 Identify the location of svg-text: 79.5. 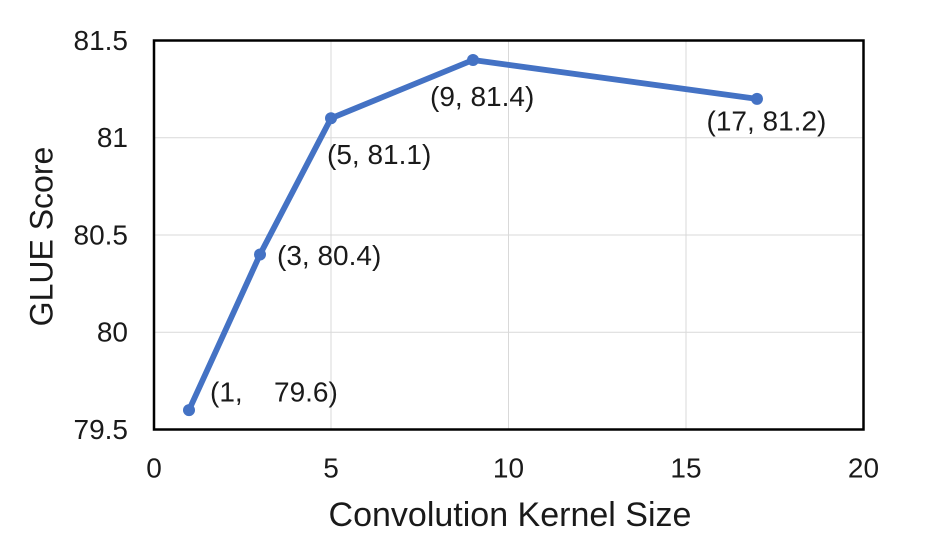
(101, 429).